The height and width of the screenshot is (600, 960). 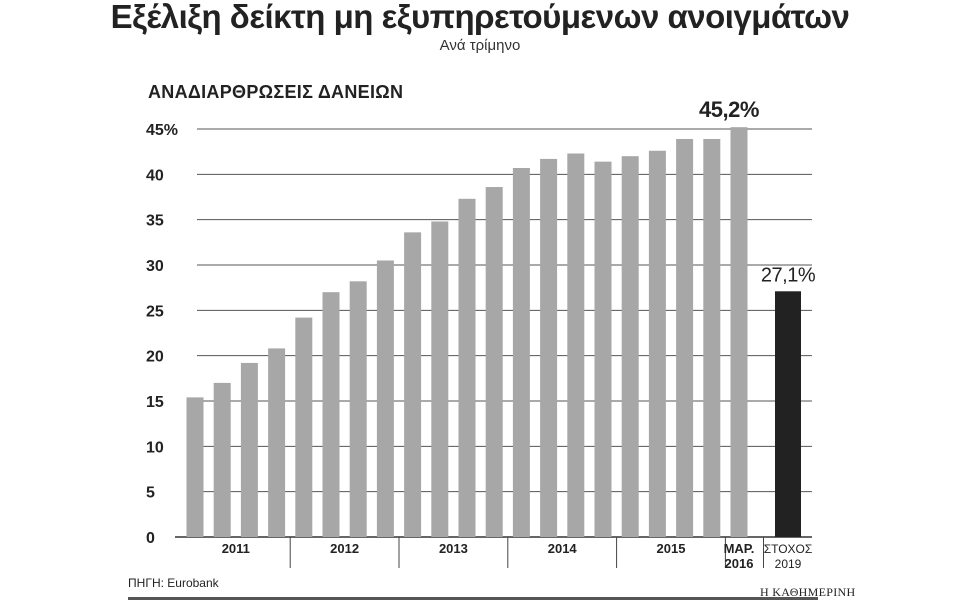 I want to click on x-group-label: 2011, so click(x=236, y=548).